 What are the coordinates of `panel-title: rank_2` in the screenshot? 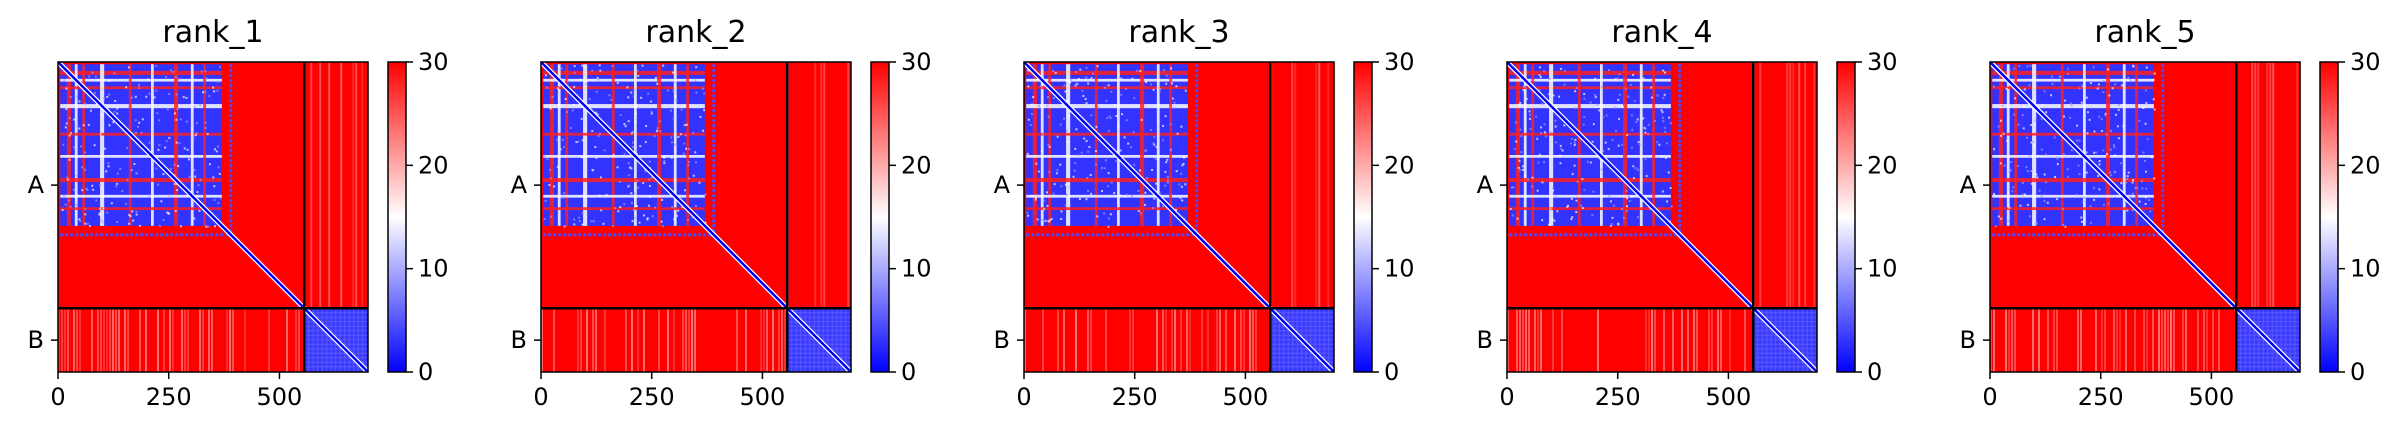 It's located at (695, 32).